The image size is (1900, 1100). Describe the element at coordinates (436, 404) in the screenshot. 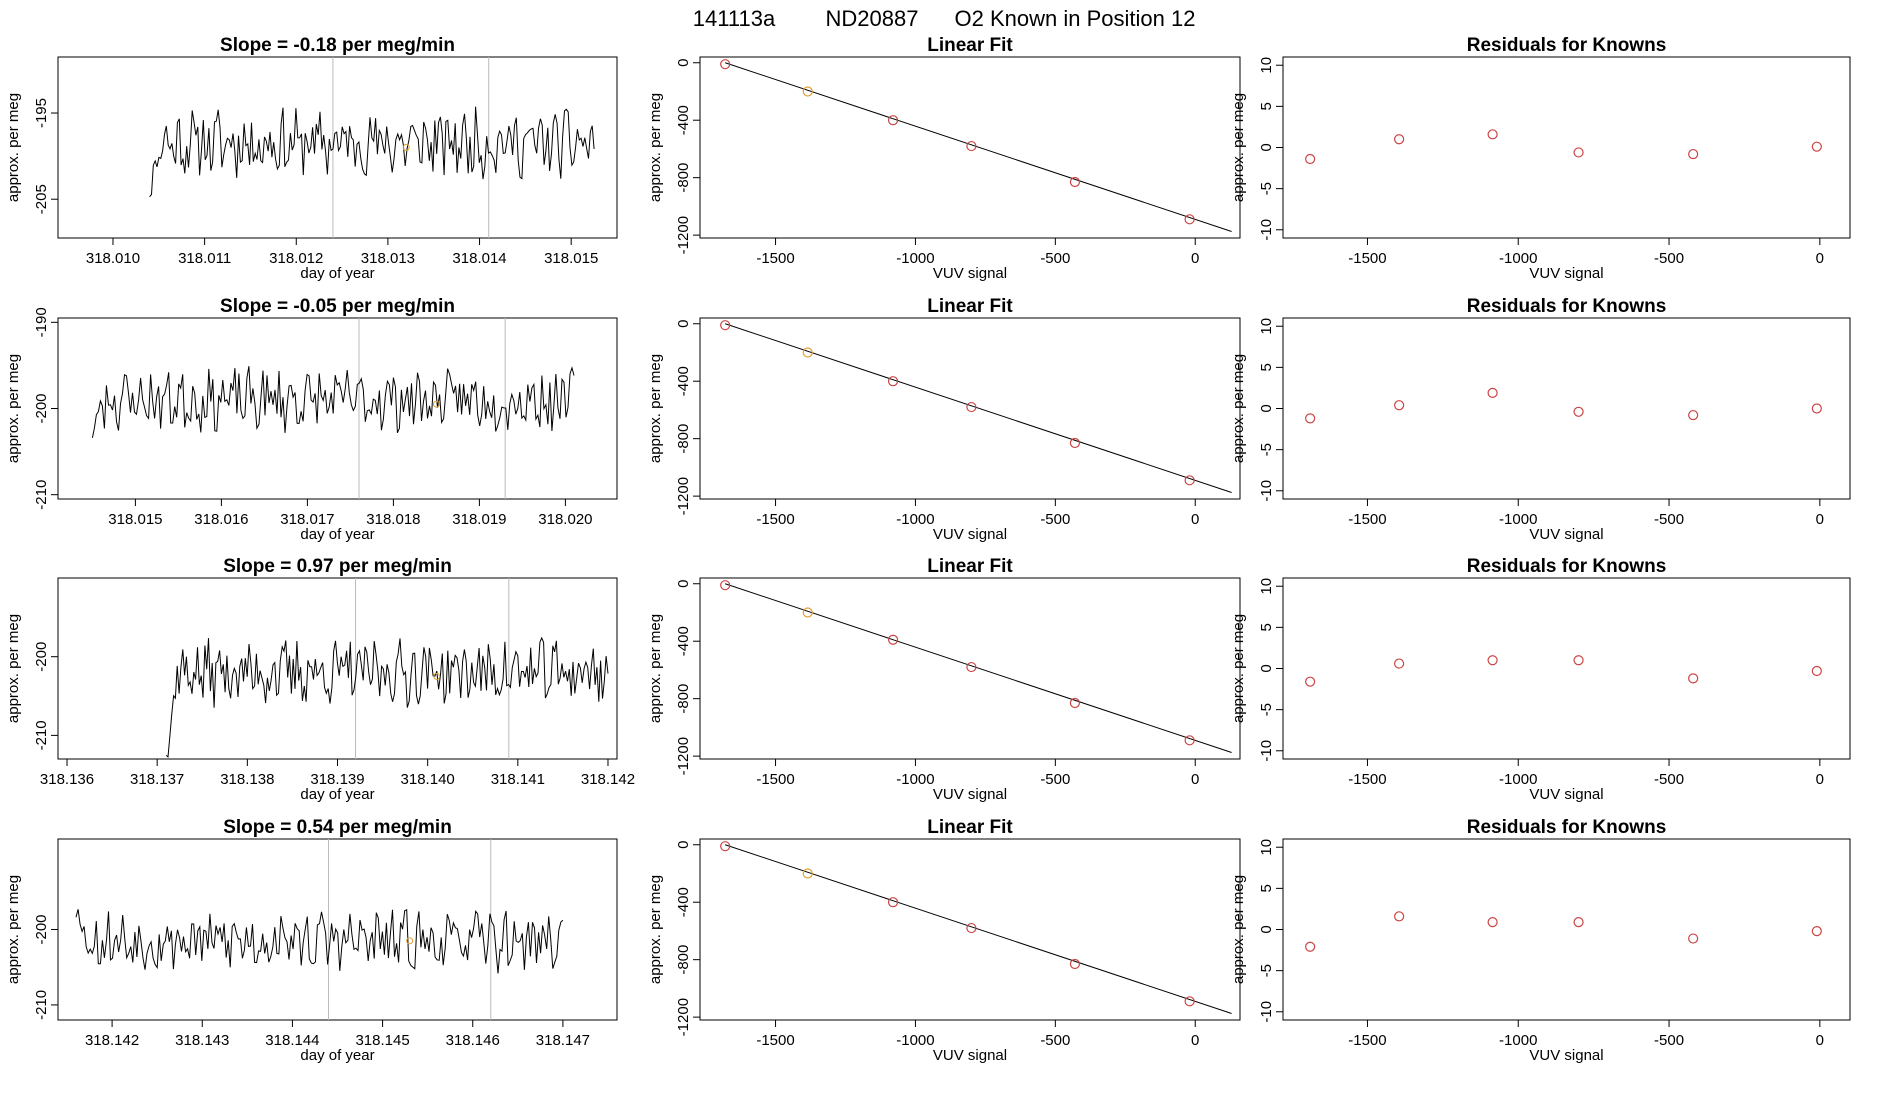

I see `chart-1-drift-marker` at that location.